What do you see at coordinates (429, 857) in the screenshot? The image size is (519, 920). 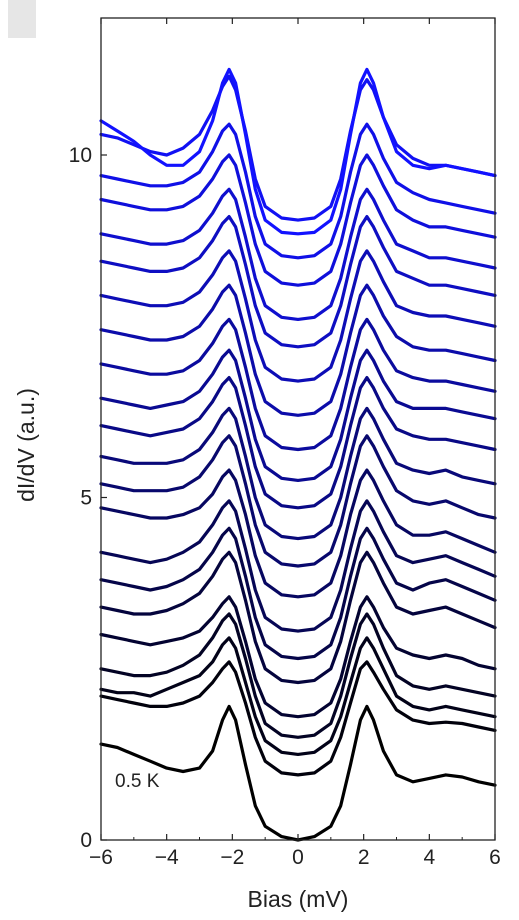 I see `x-tick-label: 4` at bounding box center [429, 857].